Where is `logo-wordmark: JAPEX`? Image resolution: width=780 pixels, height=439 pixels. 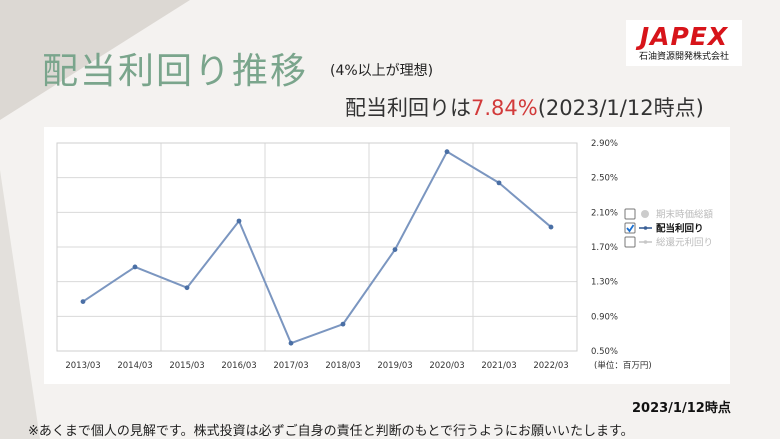
logo-wordmark: JAPEX is located at coordinates (684, 36).